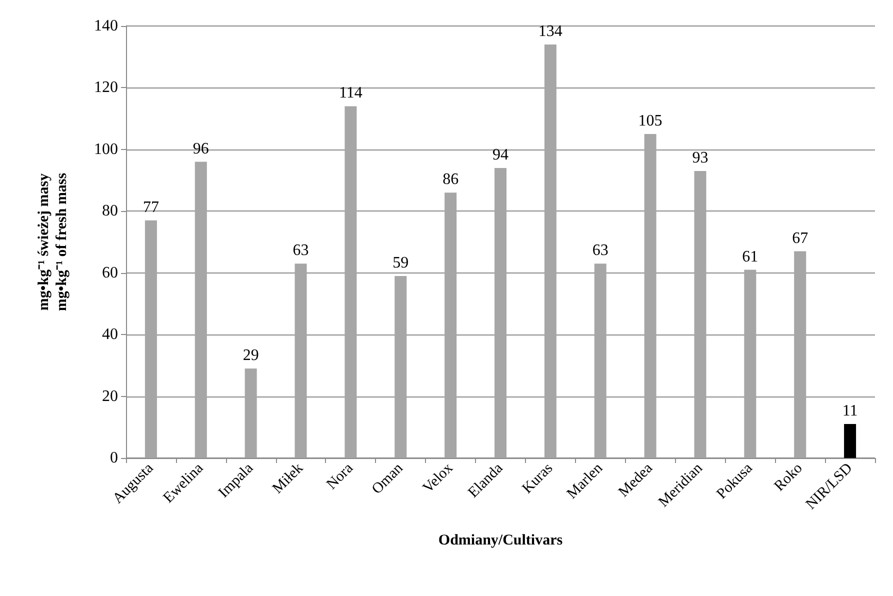 This screenshot has height=596, width=893. What do you see at coordinates (110, 273) in the screenshot?
I see `y-tick-label: 60` at bounding box center [110, 273].